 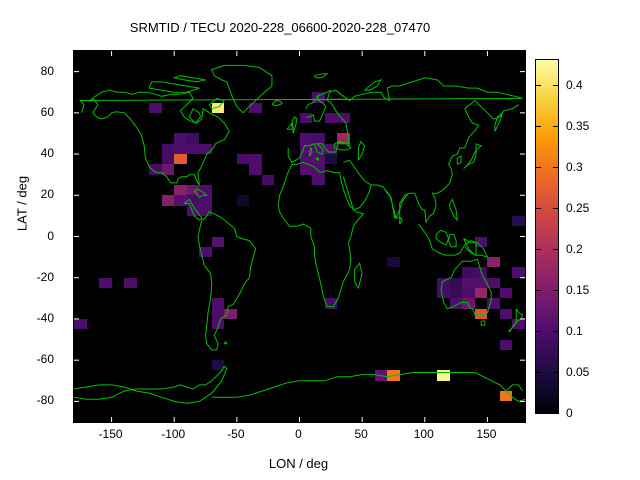 I want to click on y-tick-label: -60, so click(x=45, y=359).